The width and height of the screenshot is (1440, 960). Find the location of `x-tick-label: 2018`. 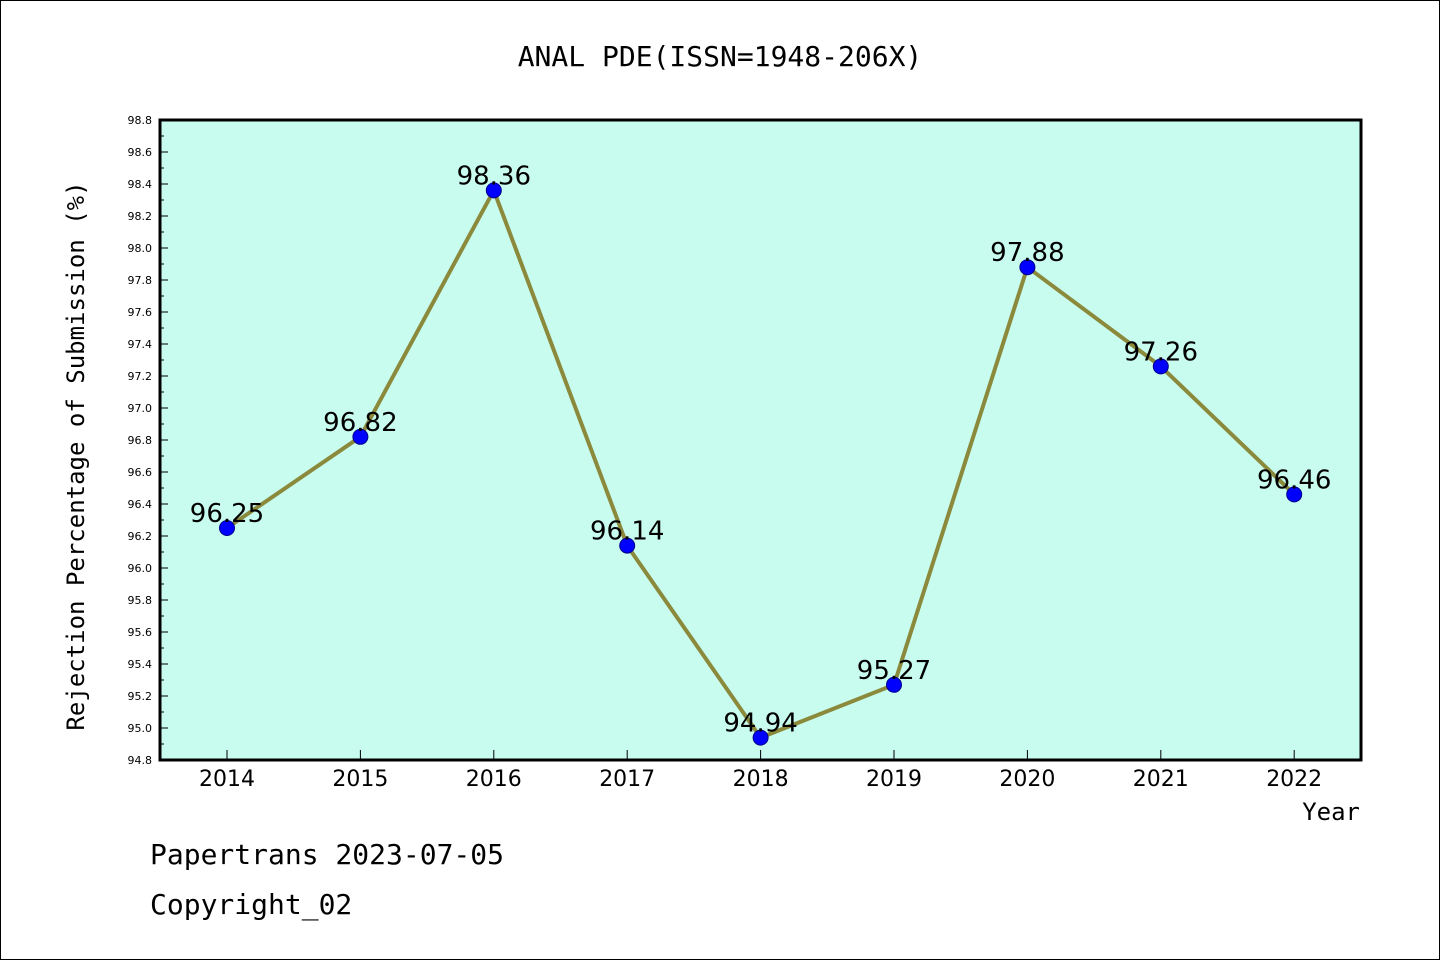

x-tick-label: 2018 is located at coordinates (761, 779).